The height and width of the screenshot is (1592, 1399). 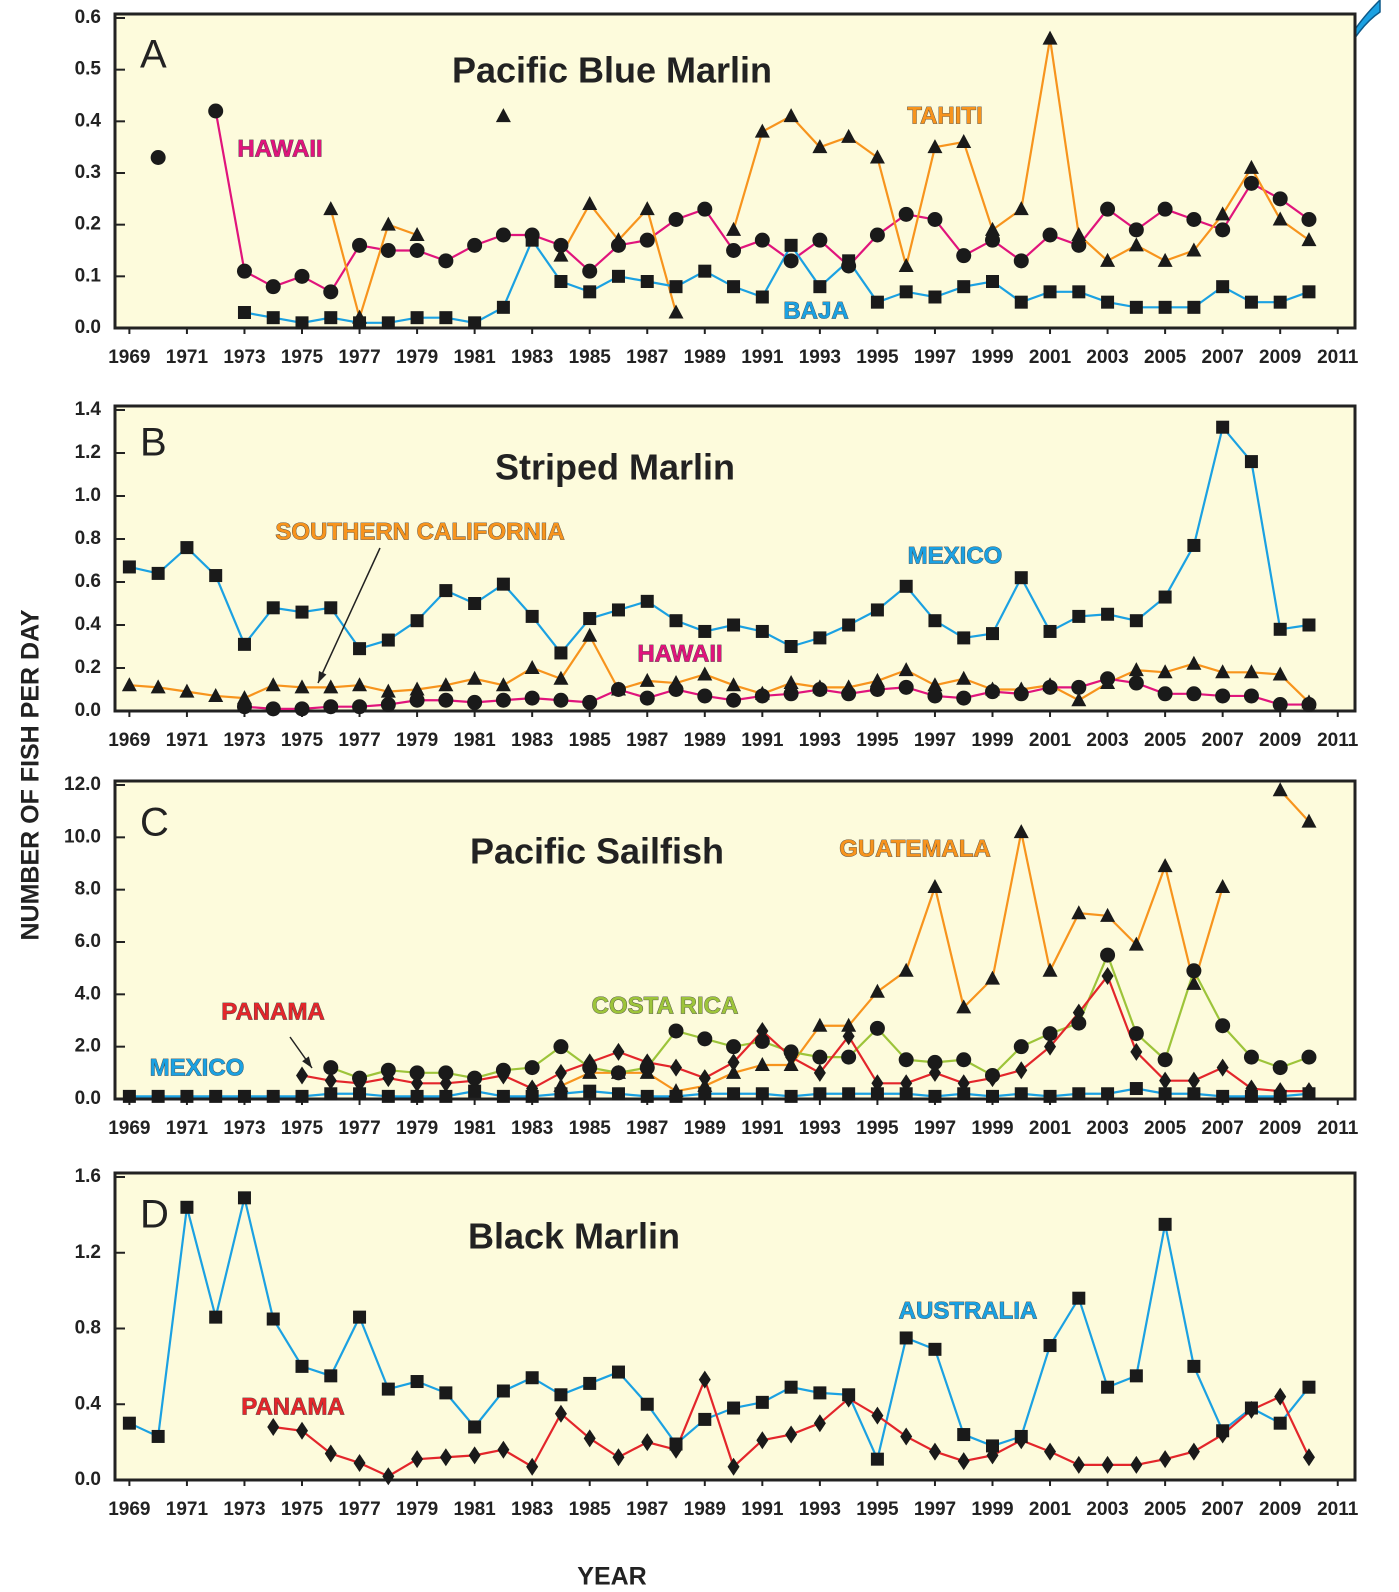 What do you see at coordinates (762, 1509) in the screenshot?
I see `x-tick-label: 1991` at bounding box center [762, 1509].